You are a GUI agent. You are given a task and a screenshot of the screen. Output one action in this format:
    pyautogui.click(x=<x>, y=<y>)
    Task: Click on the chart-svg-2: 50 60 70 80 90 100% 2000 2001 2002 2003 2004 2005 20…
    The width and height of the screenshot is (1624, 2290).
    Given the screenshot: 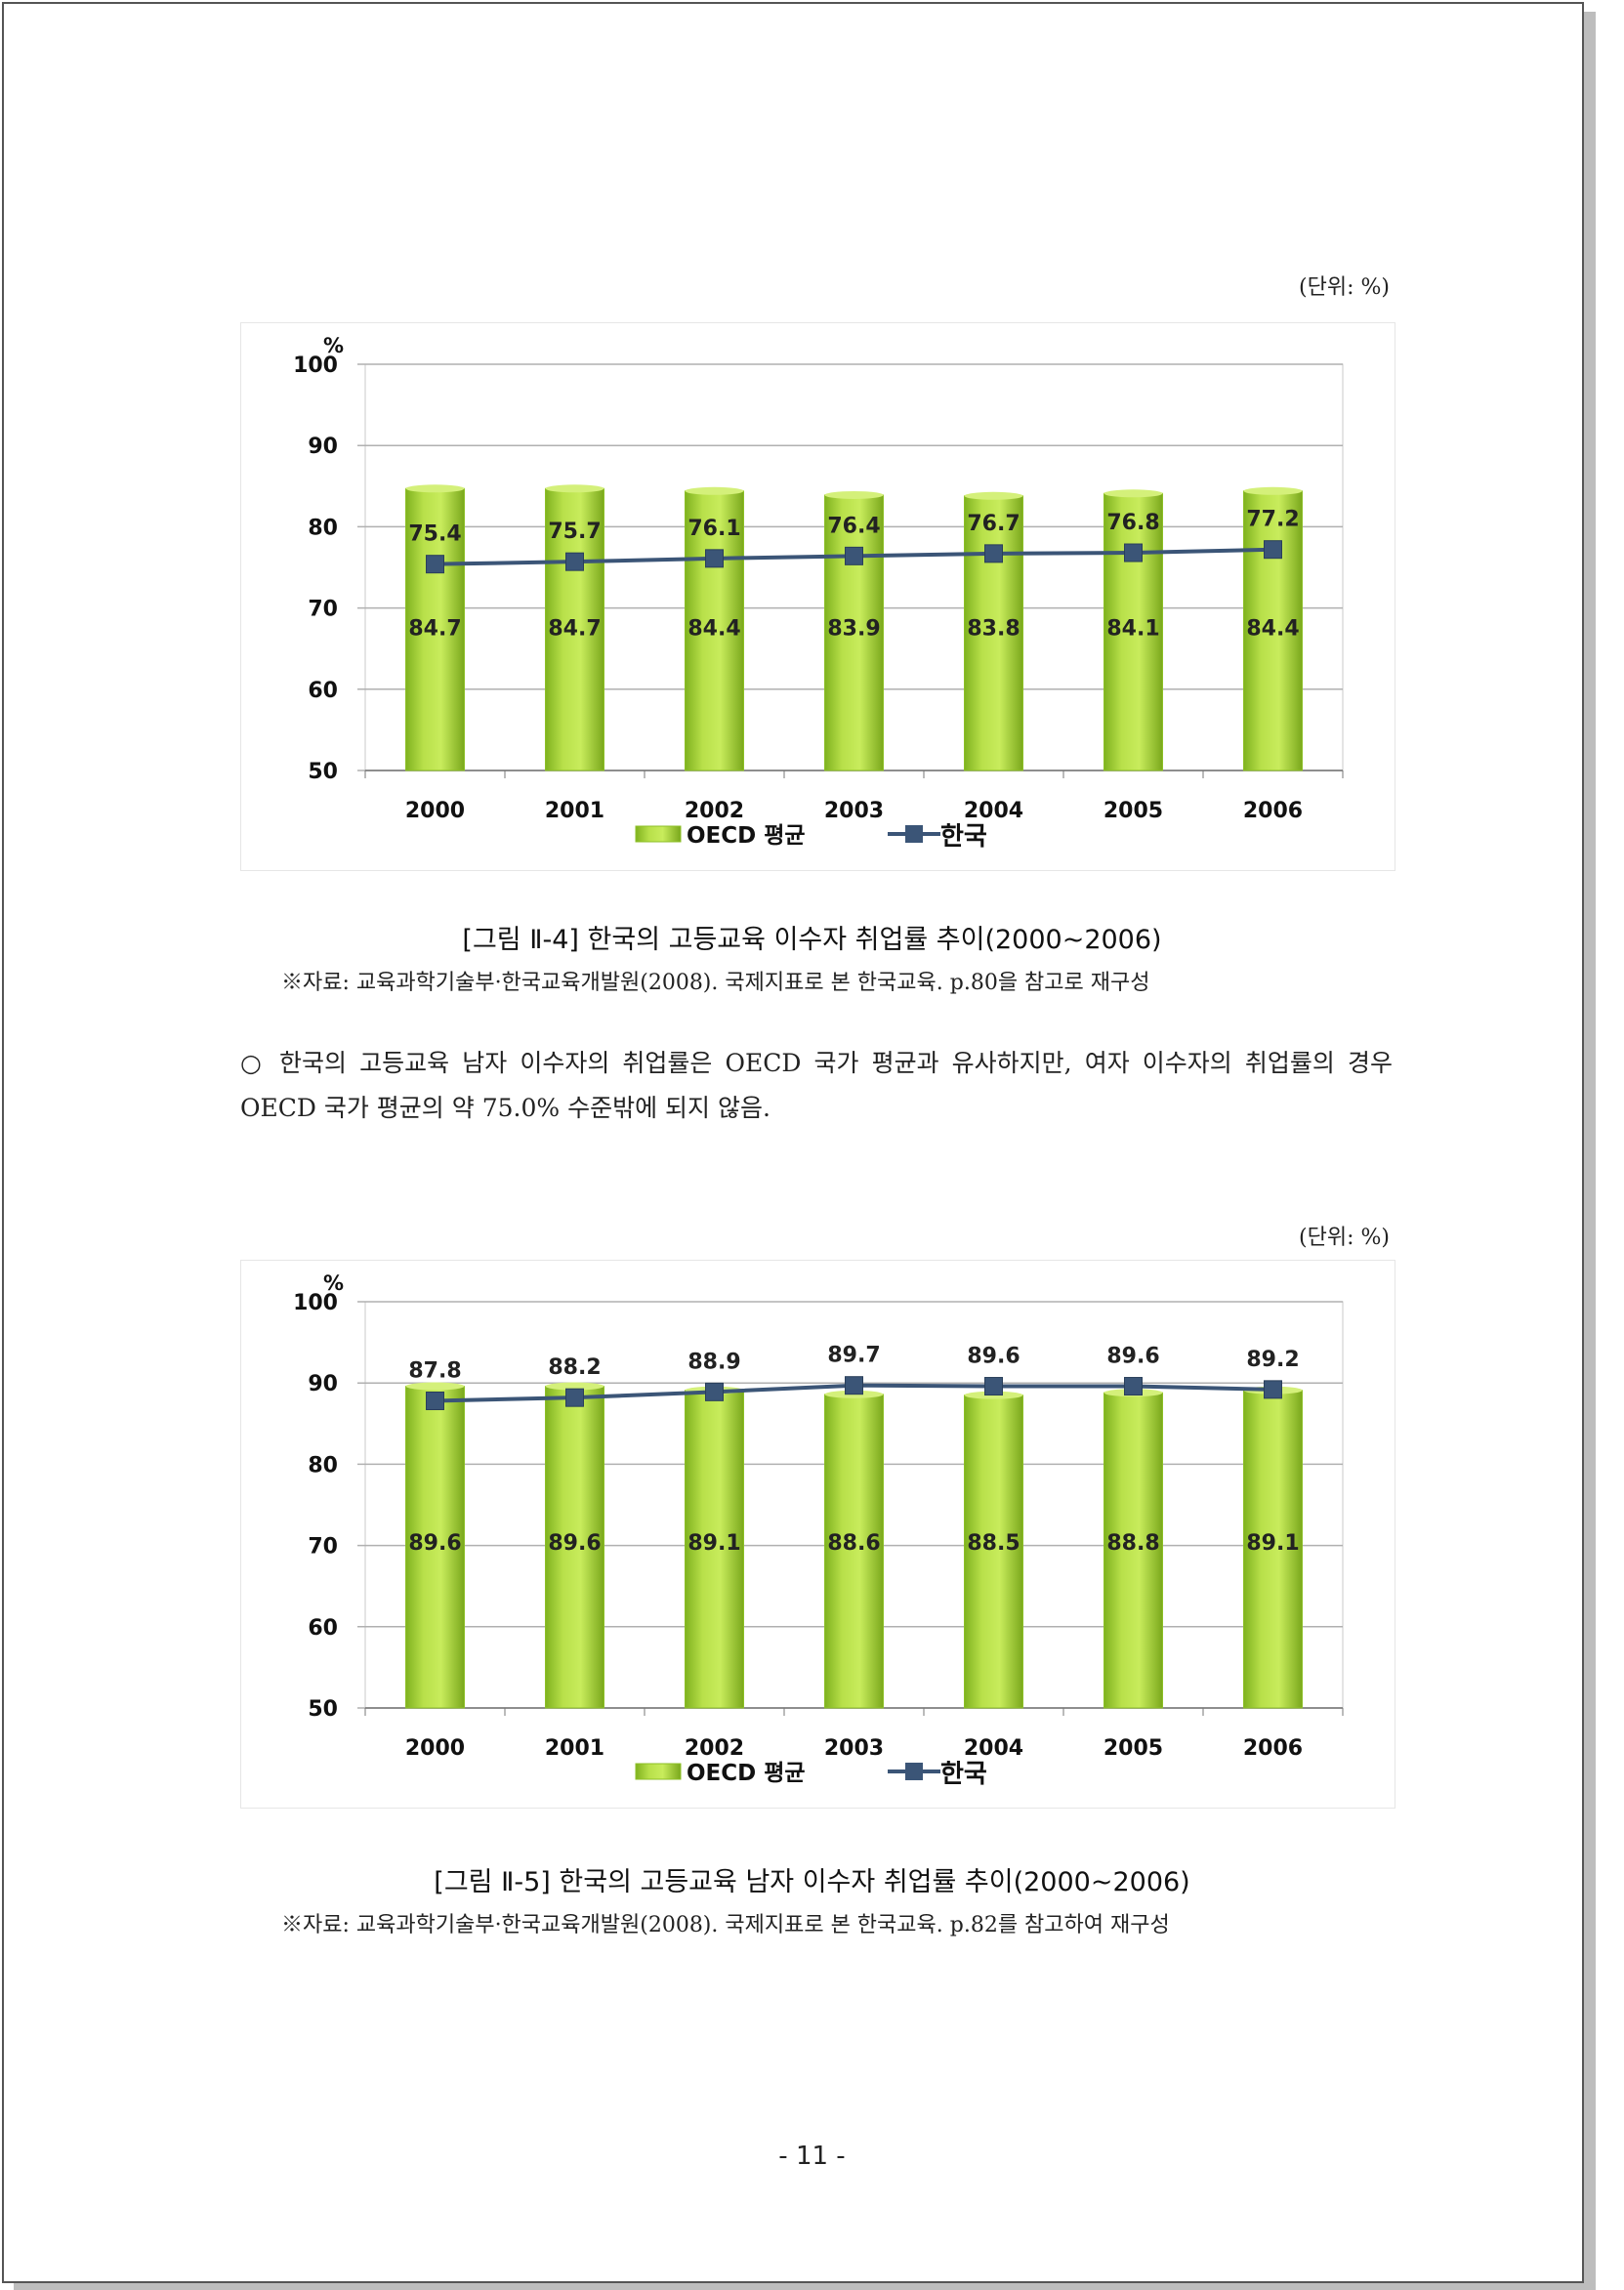 What is the action you would take?
    pyautogui.click(x=818, y=1530)
    